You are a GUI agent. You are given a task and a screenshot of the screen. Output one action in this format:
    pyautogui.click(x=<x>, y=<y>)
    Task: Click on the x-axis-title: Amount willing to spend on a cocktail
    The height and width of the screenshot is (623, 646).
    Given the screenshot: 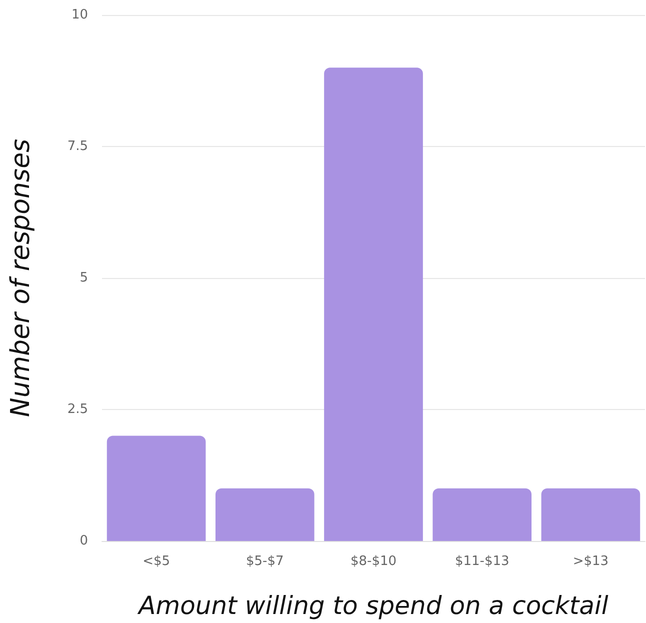 What is the action you would take?
    pyautogui.click(x=372, y=605)
    